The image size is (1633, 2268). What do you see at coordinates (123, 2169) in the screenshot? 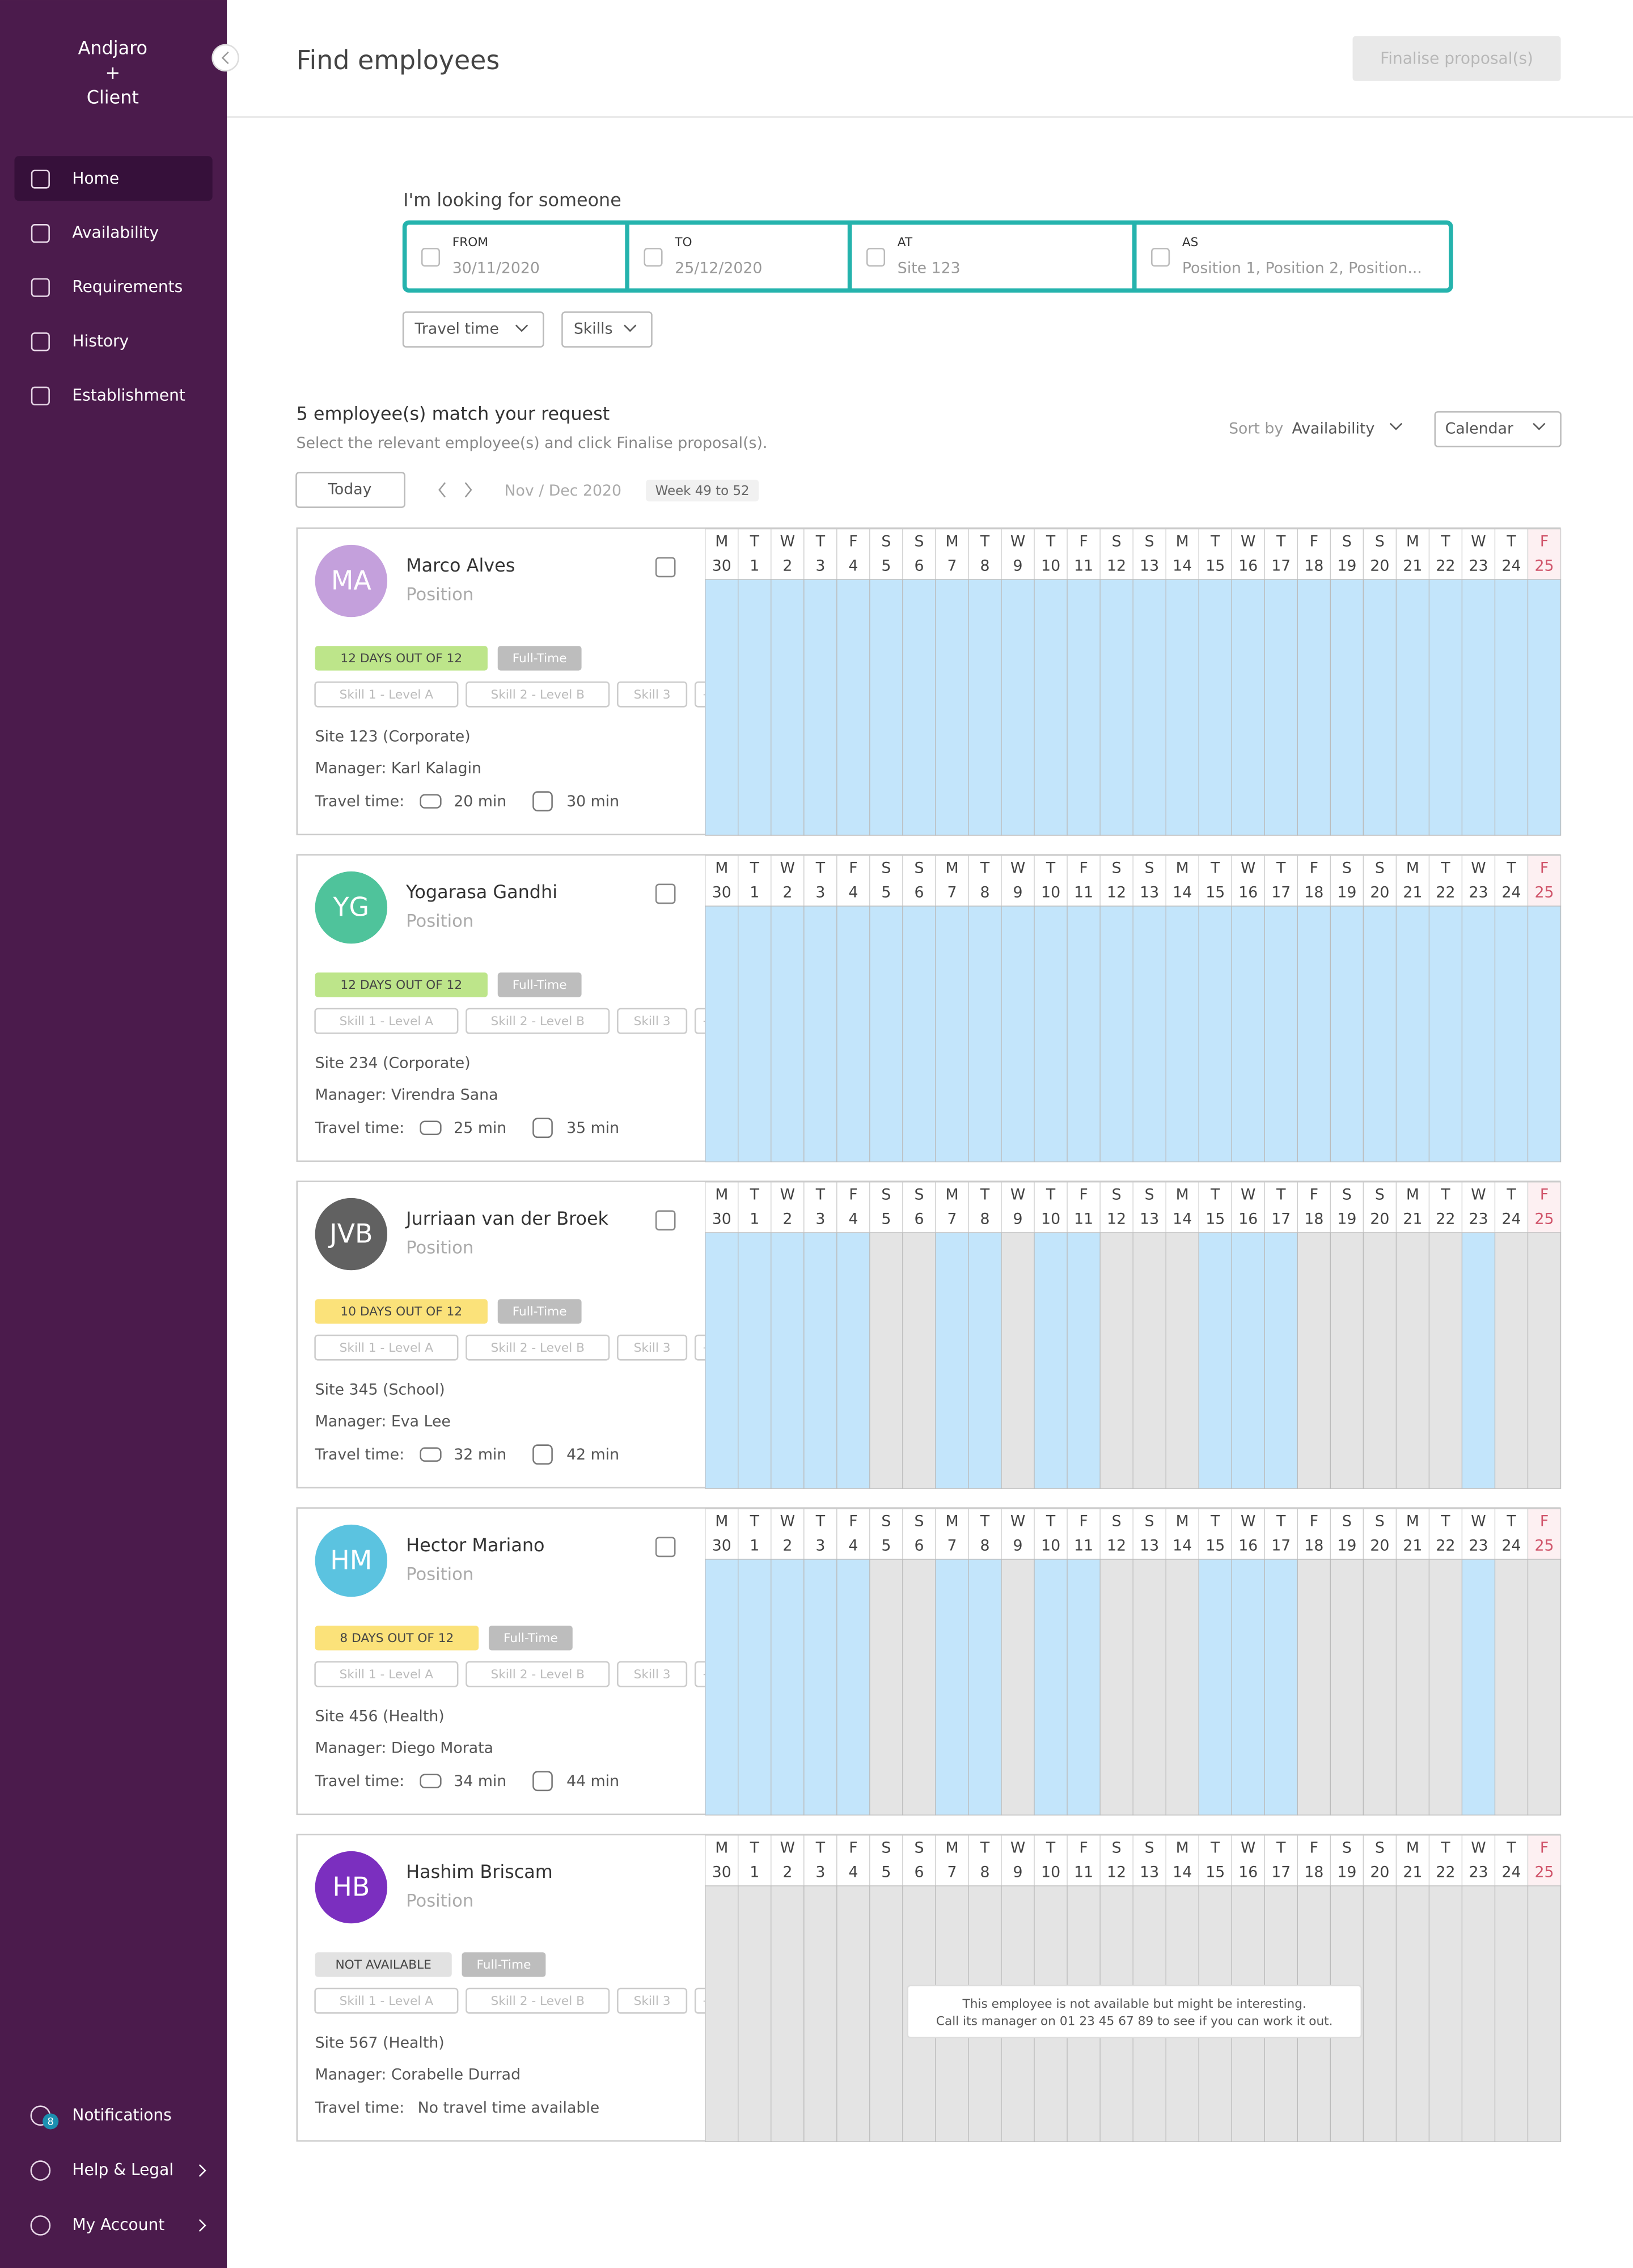
I see `bottom-item: Help & Legal` at bounding box center [123, 2169].